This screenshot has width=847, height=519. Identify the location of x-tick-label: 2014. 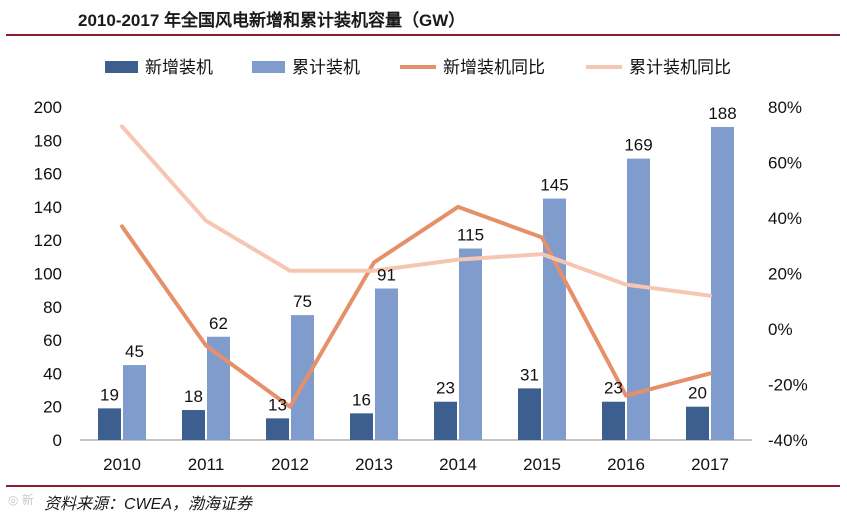
(458, 464).